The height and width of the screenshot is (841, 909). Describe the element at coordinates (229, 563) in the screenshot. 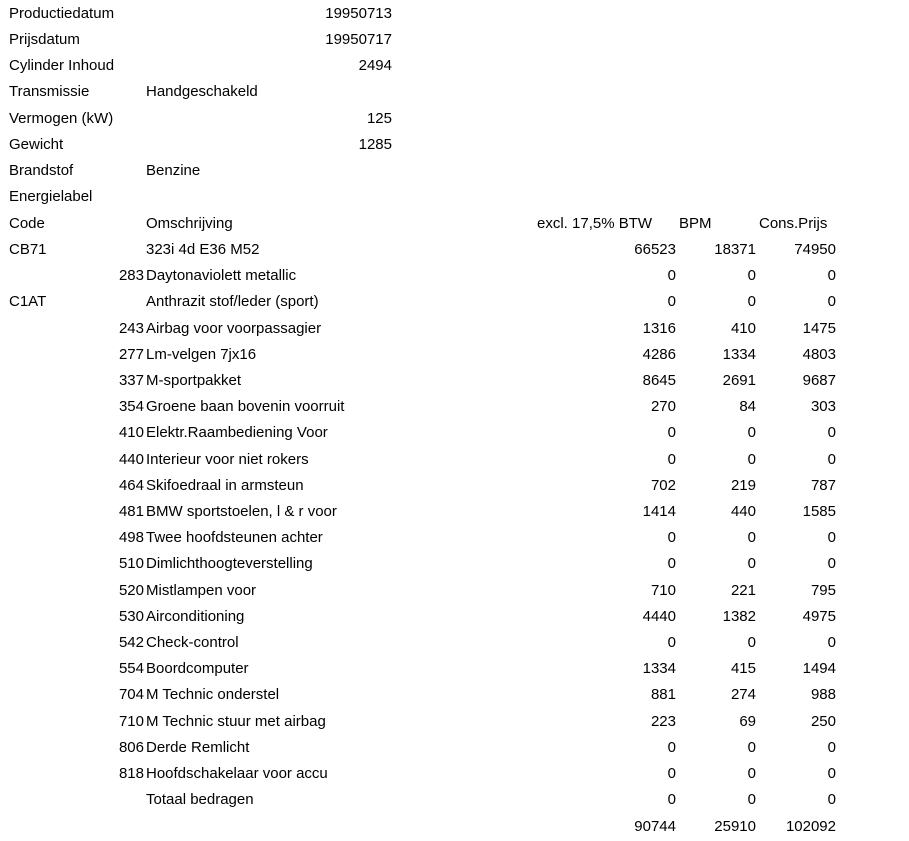

I see `item-description: Dimlichthoogteverstelling` at that location.